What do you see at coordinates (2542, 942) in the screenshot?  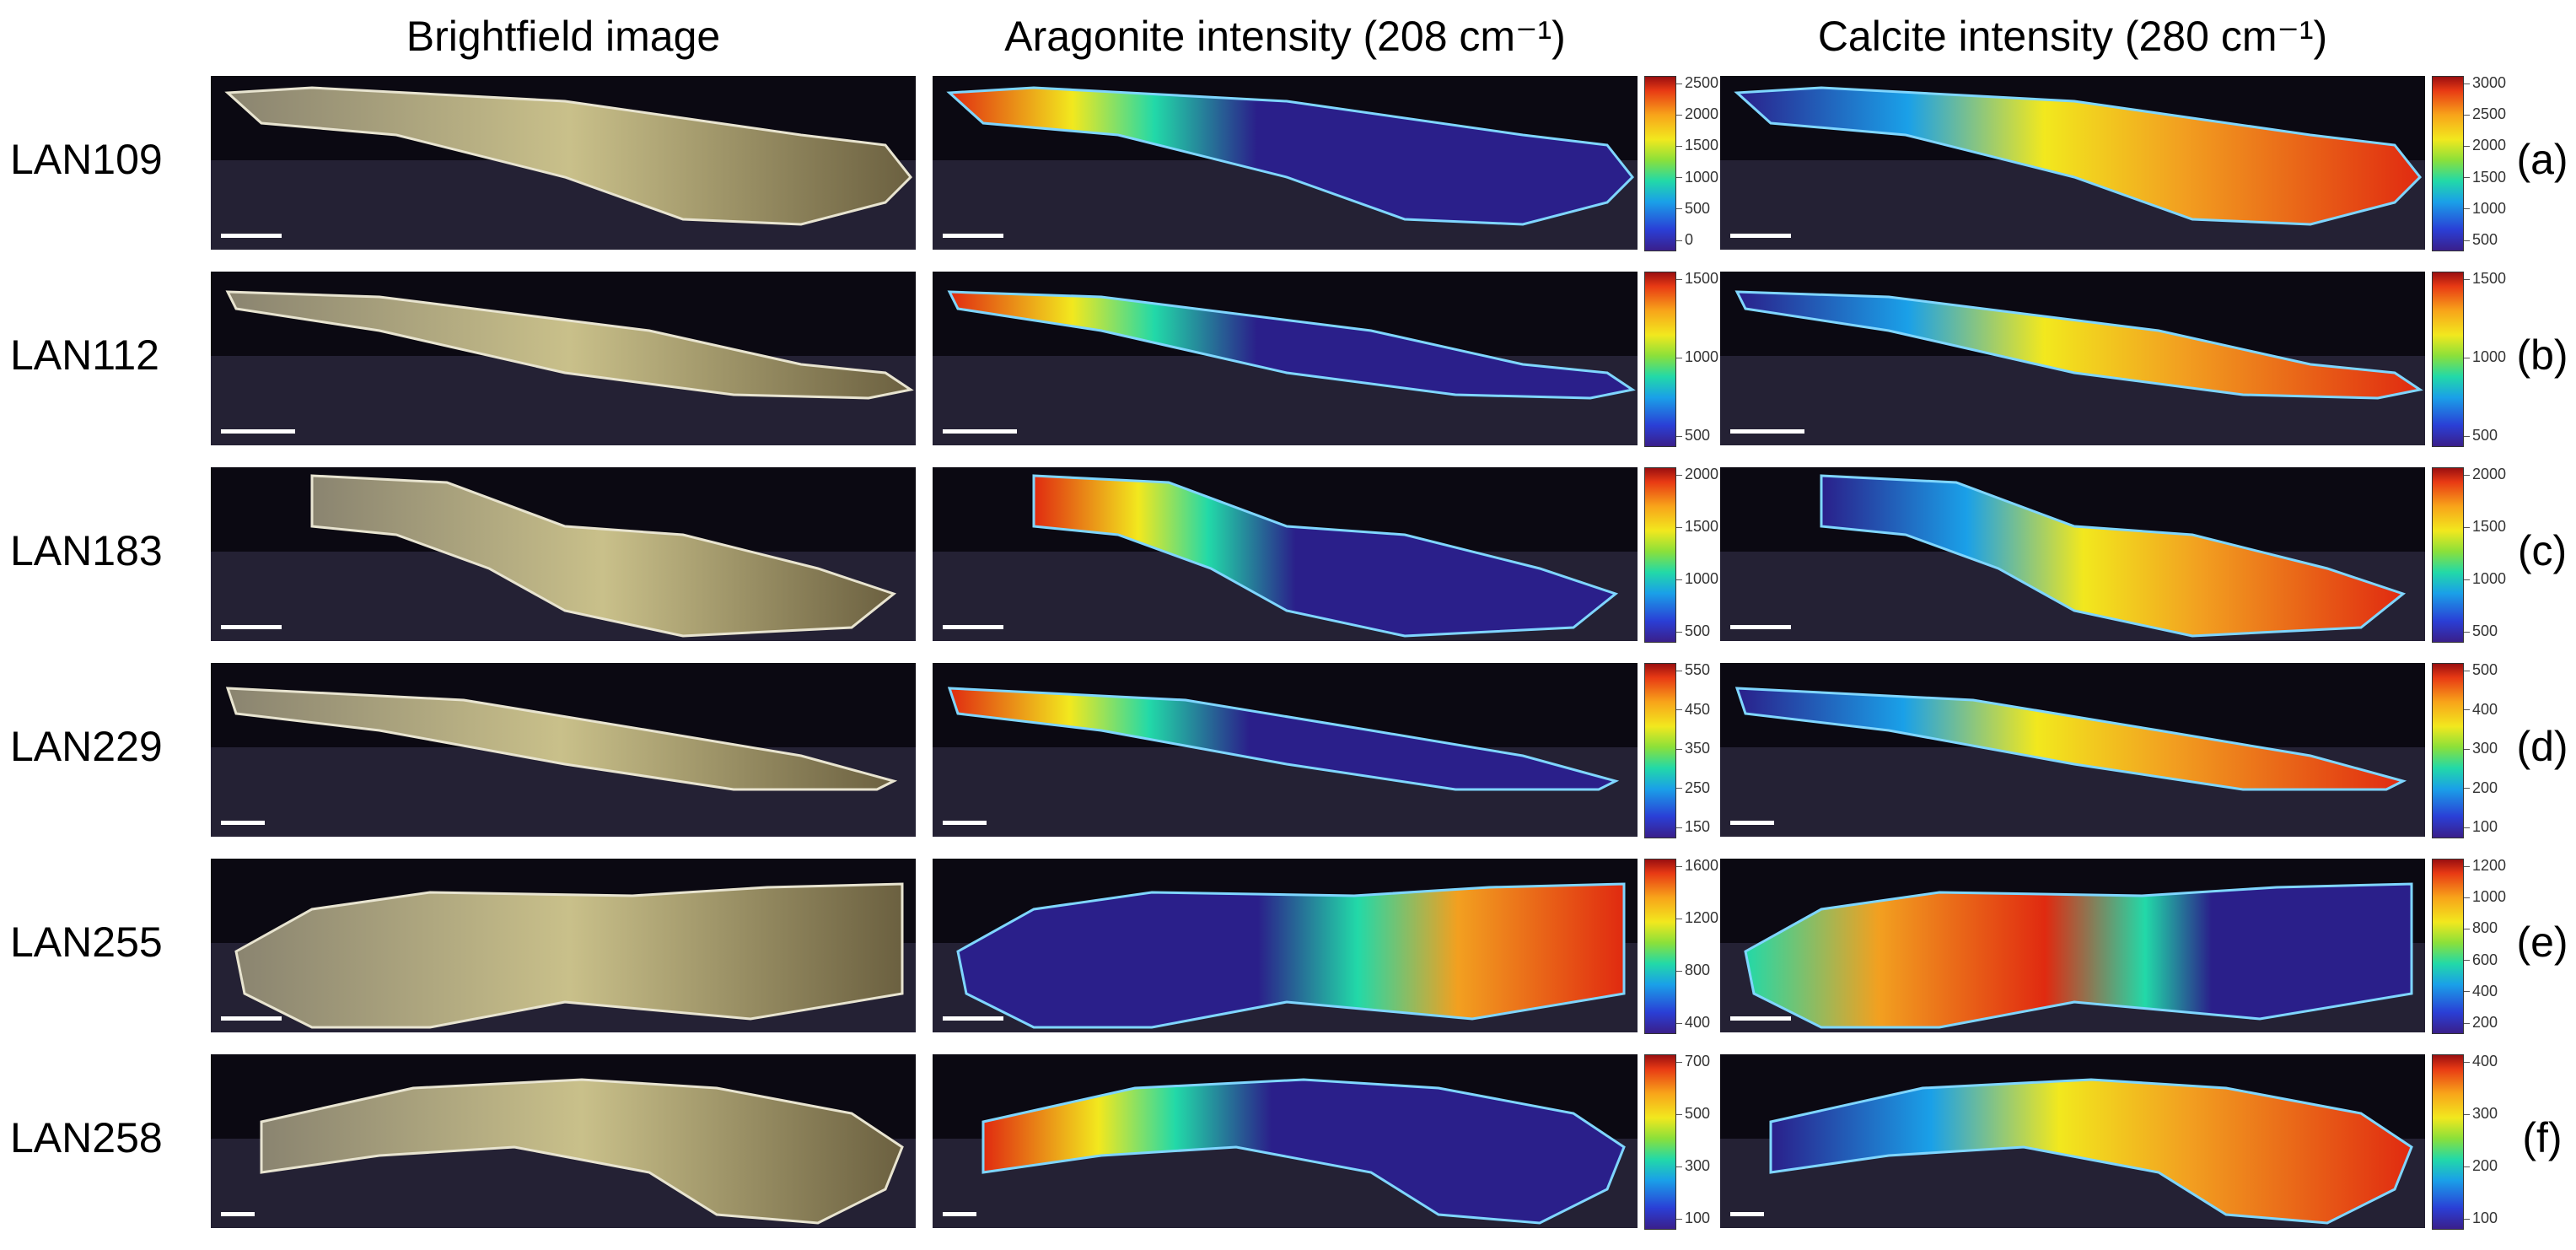 I see `panel-letter: (e)` at bounding box center [2542, 942].